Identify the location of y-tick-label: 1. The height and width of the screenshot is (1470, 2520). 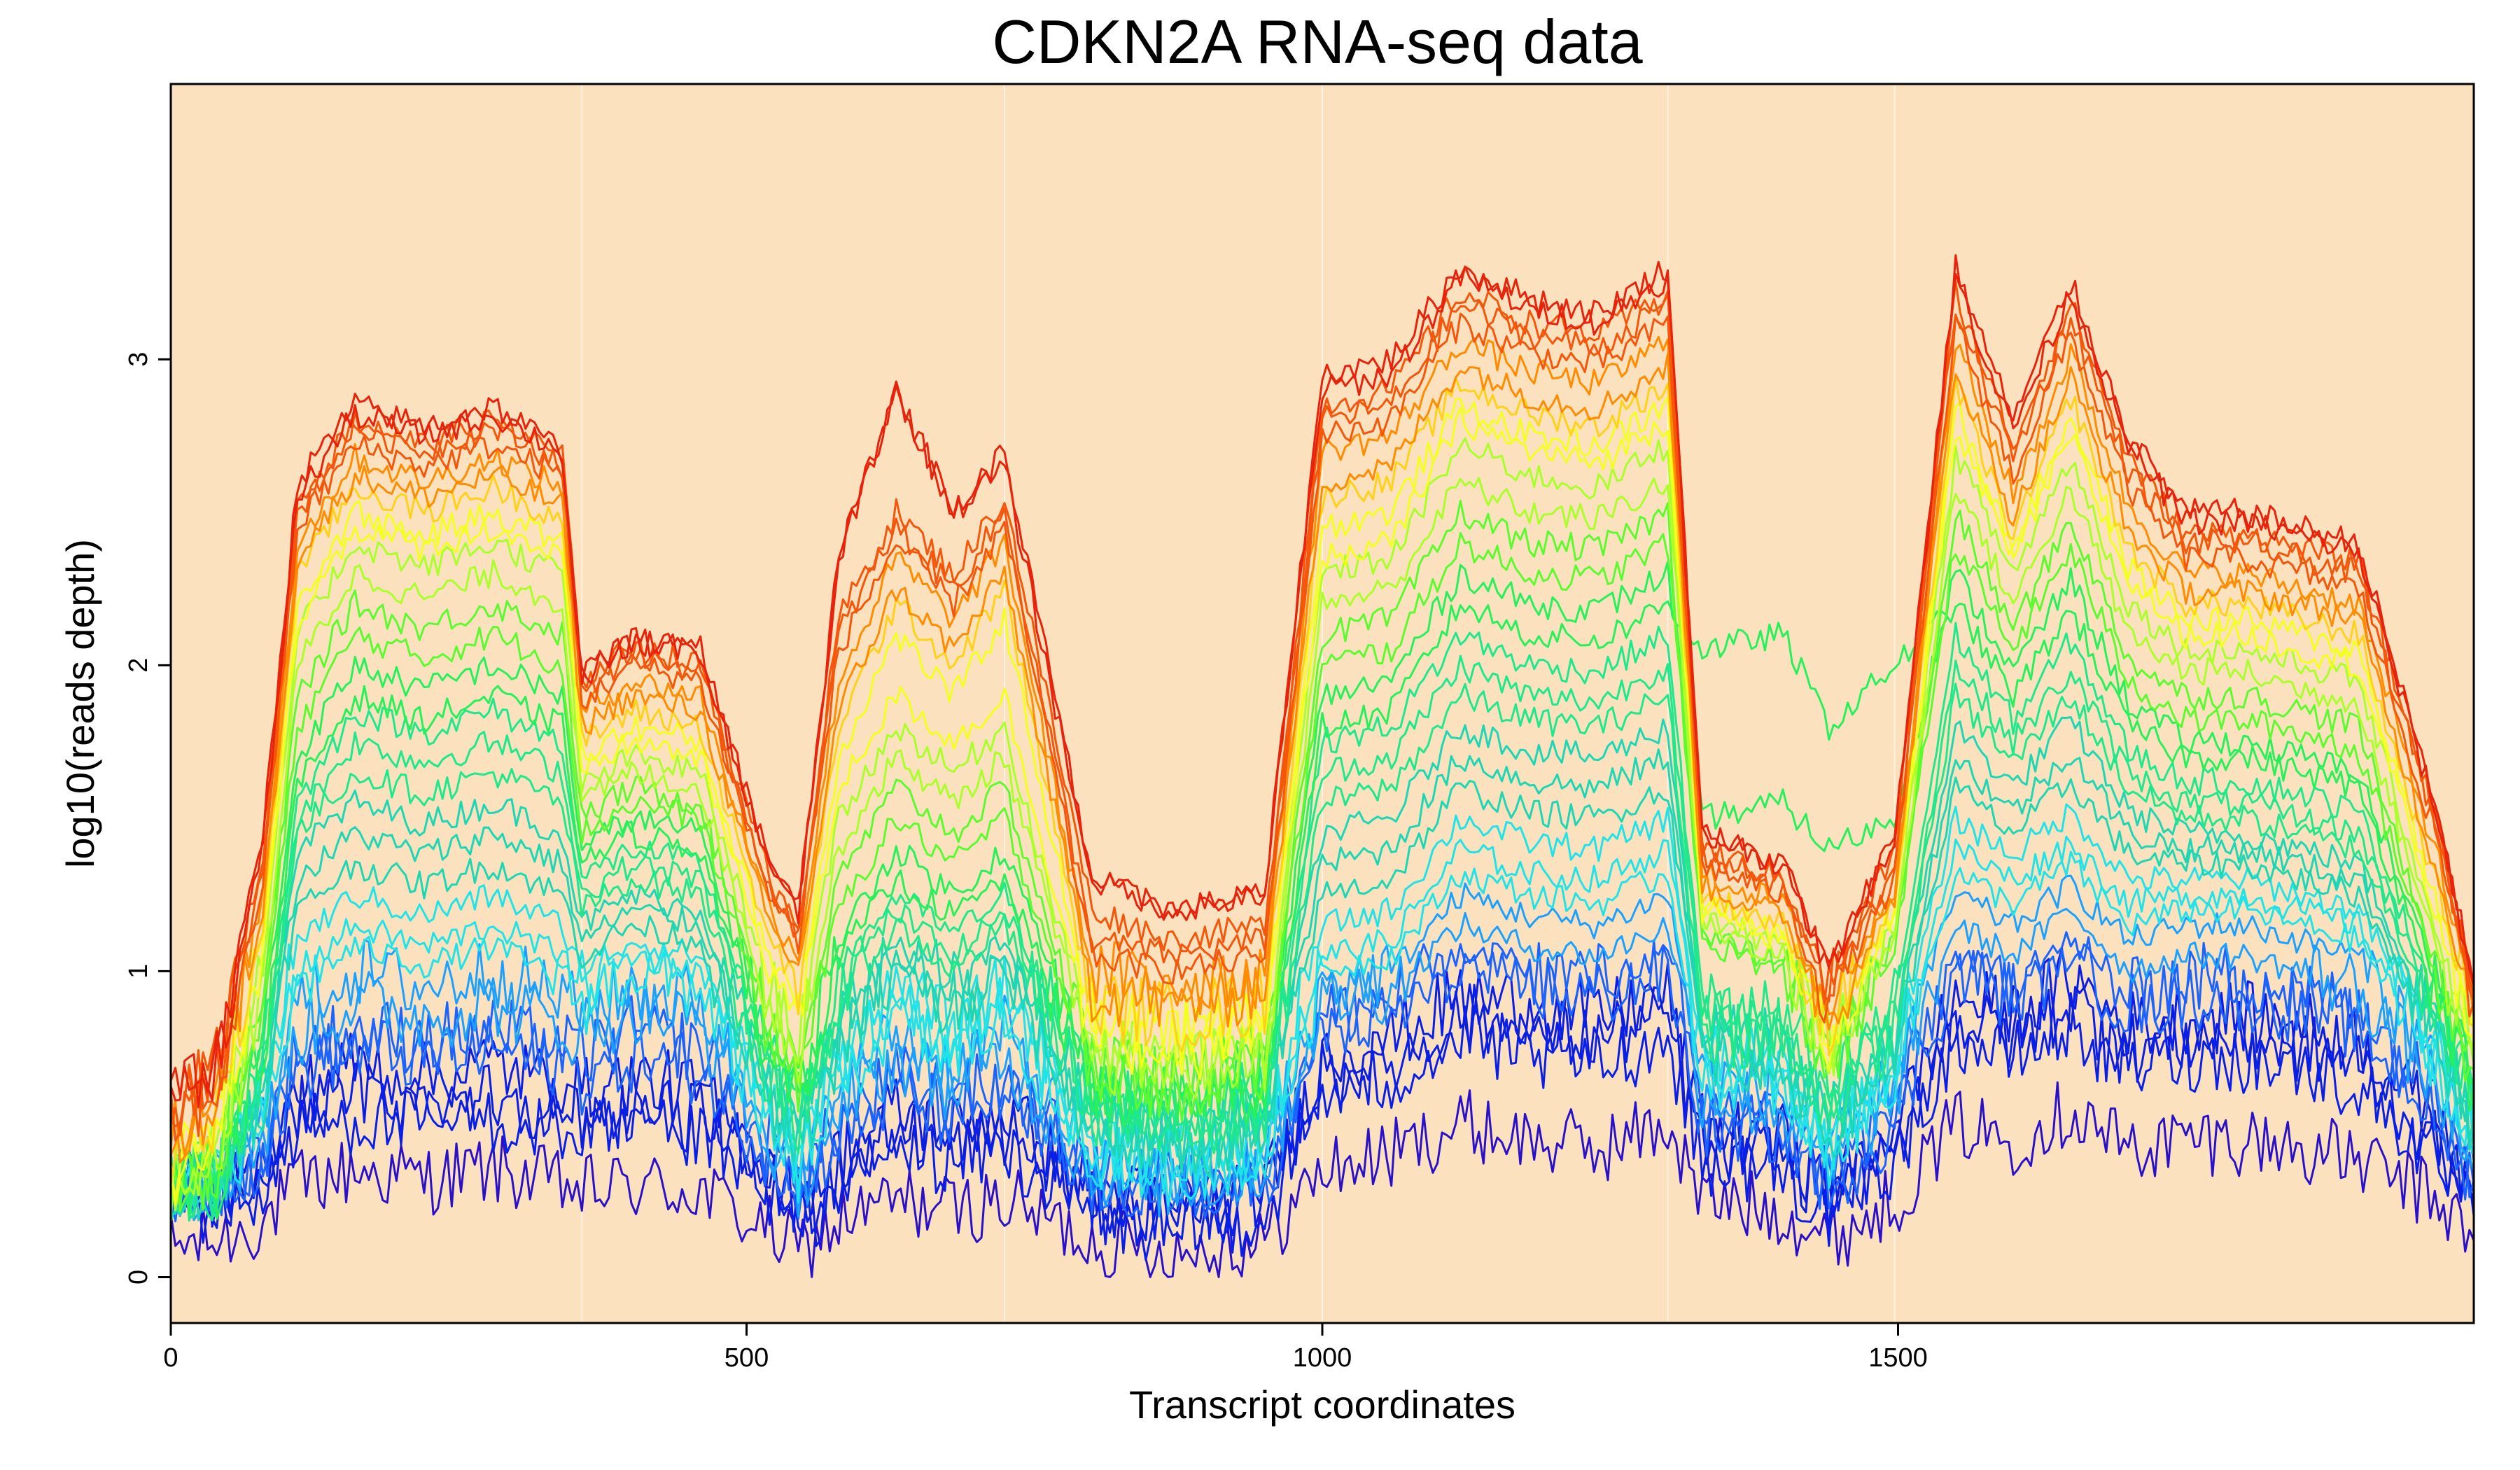
(138, 971).